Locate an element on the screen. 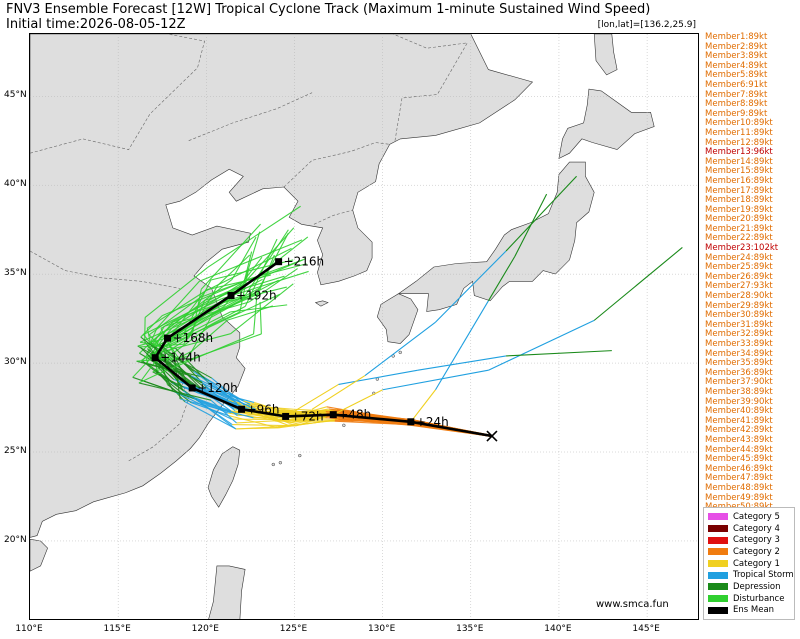 The image size is (800, 639). lat-tick-label: 30°N is located at coordinates (15, 362).